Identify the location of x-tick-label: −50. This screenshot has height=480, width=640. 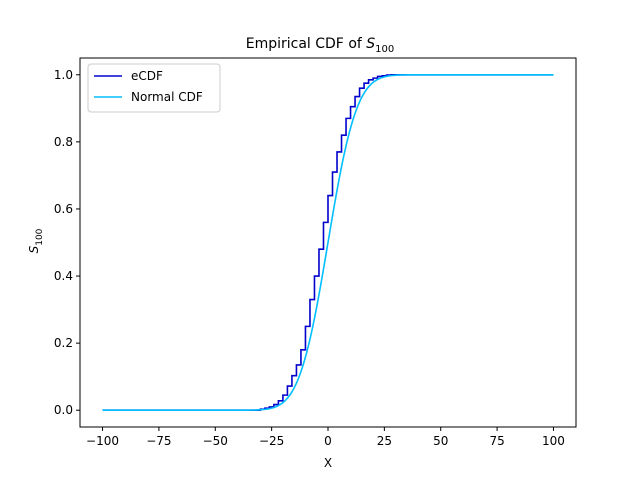
(215, 441).